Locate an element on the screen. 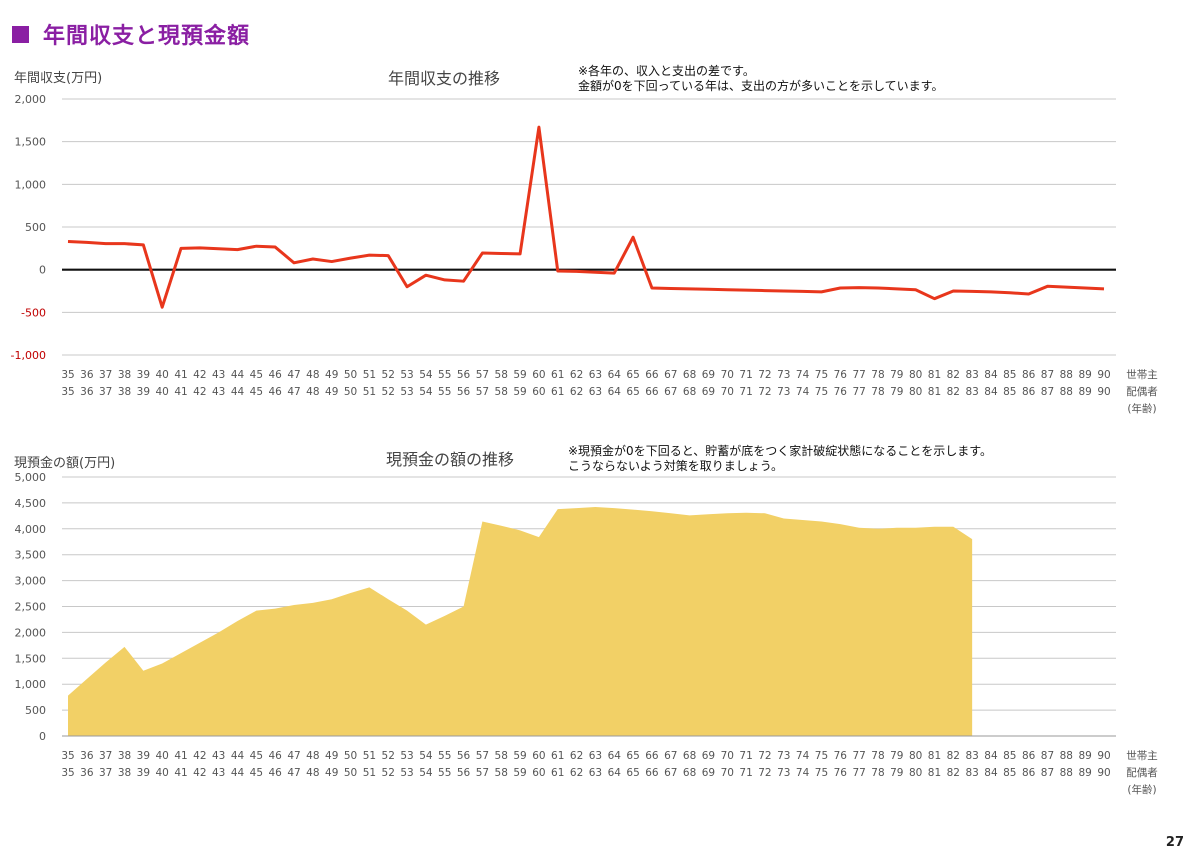 The height and width of the screenshot is (862, 1200). x-tick-label-householder: 63 is located at coordinates (595, 375).